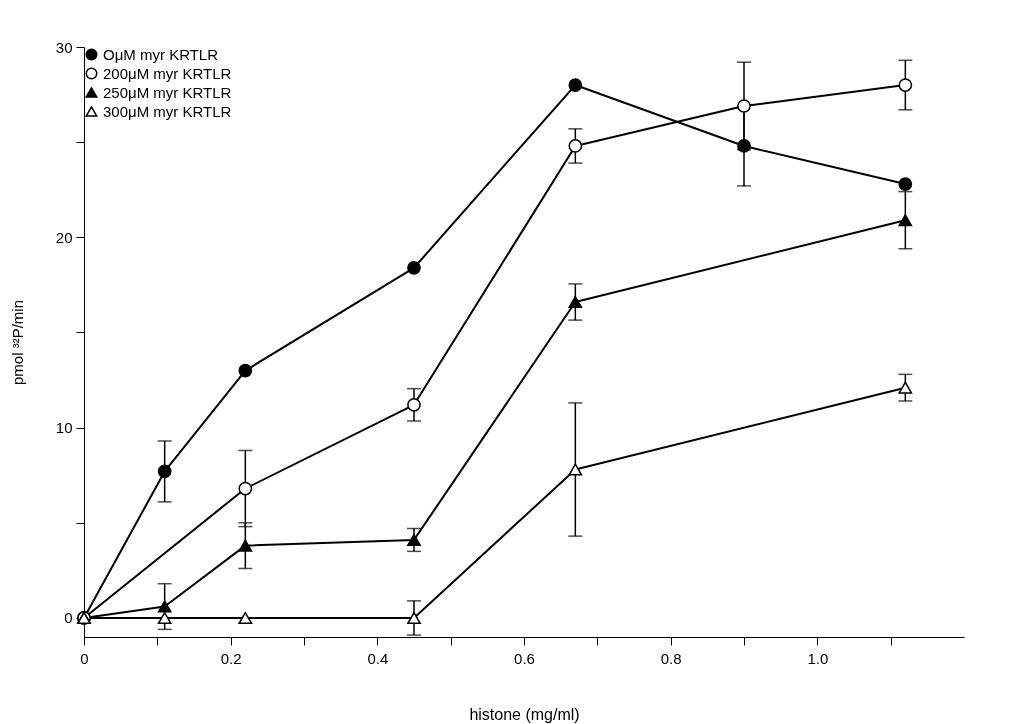 The width and height of the screenshot is (1026, 724). What do you see at coordinates (167, 111) in the screenshot?
I see `legend-label: 300μM myr KRTLR` at bounding box center [167, 111].